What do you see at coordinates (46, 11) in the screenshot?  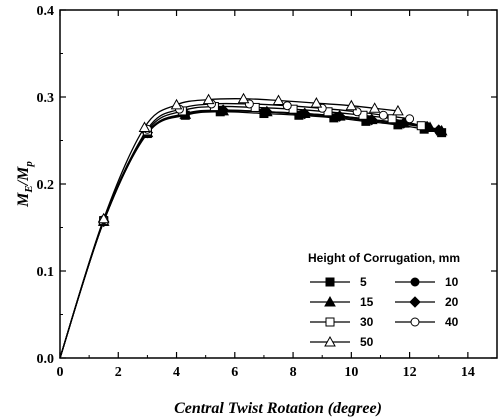 I see `y-tick-label: 0.4` at bounding box center [46, 11].